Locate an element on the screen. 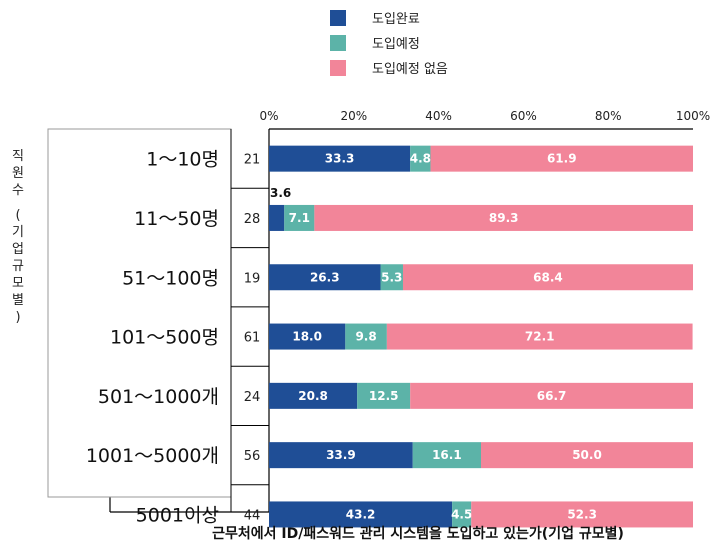 Image resolution: width=728 pixels, height=552 pixels. x-tick-label: 80% is located at coordinates (608, 116).